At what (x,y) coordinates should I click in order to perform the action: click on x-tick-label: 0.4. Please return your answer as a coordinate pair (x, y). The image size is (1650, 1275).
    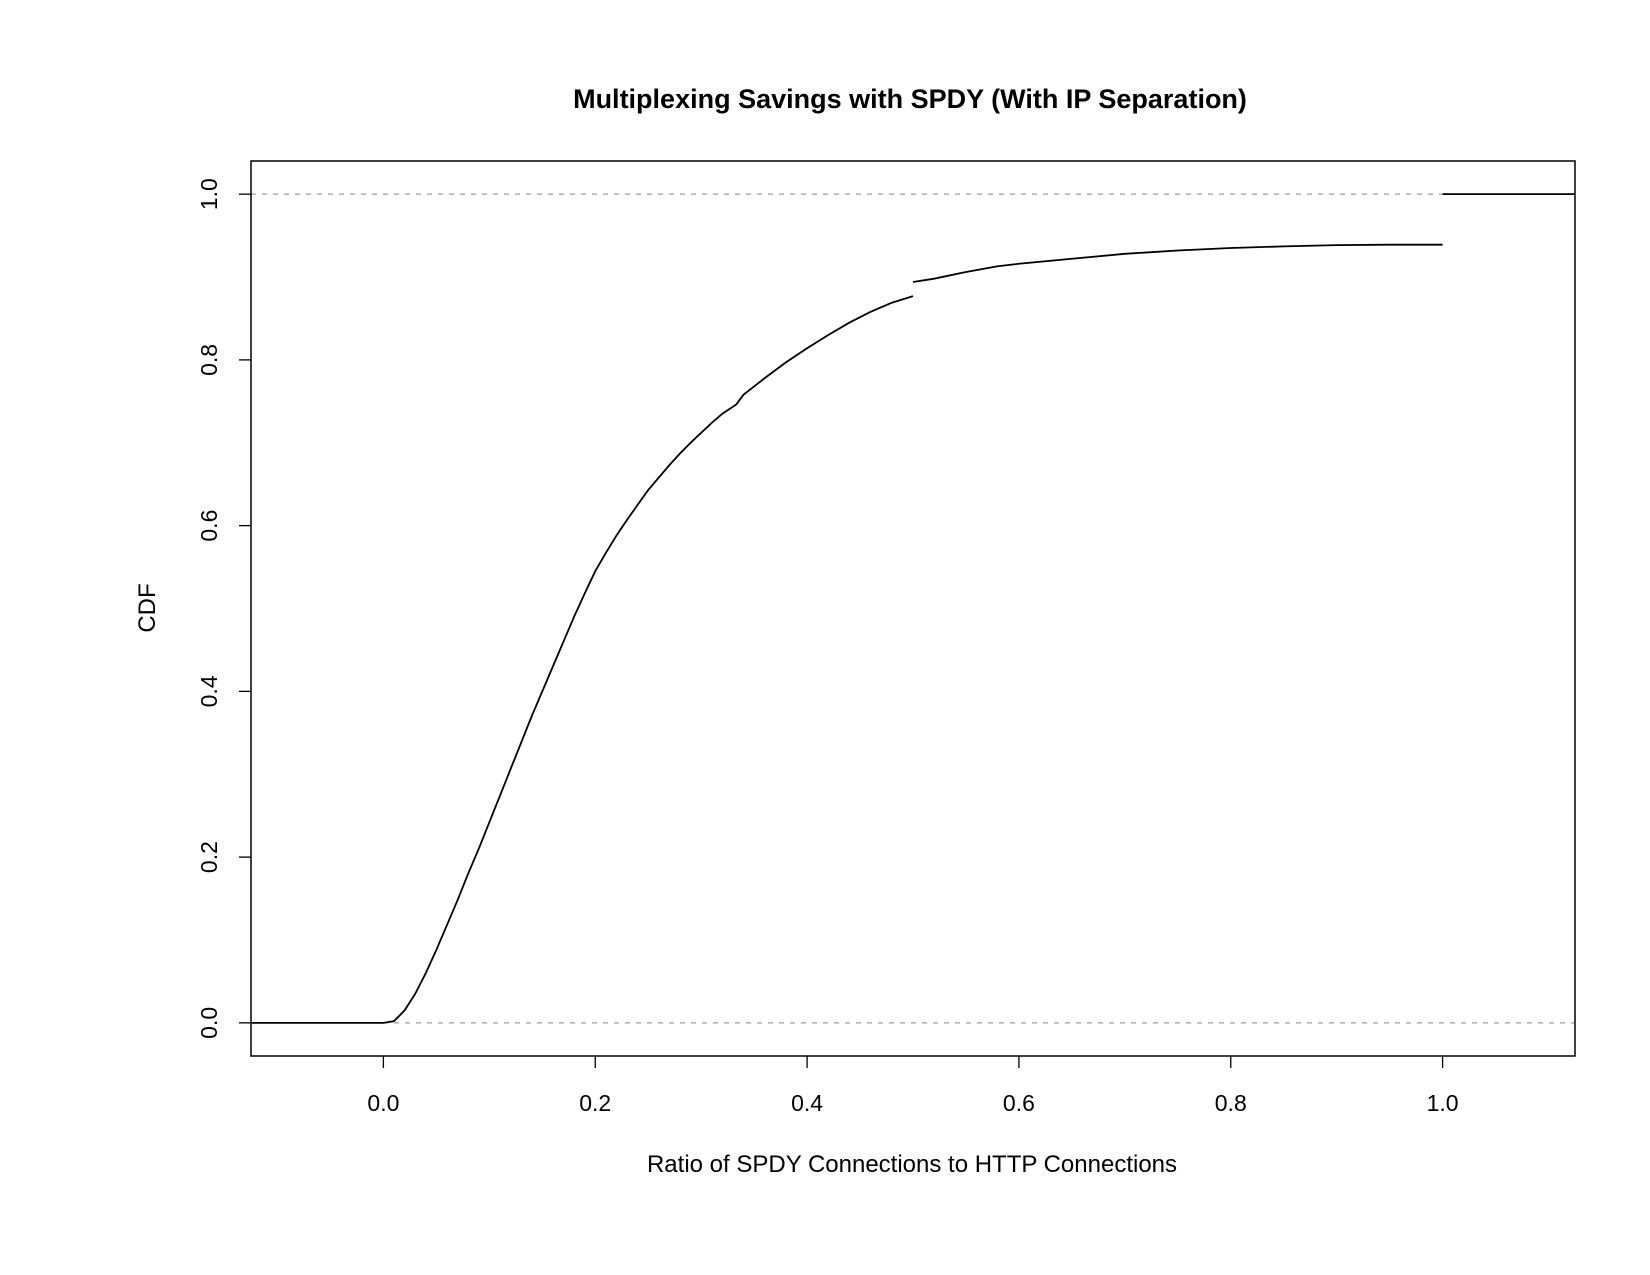
    Looking at the image, I should click on (807, 1103).